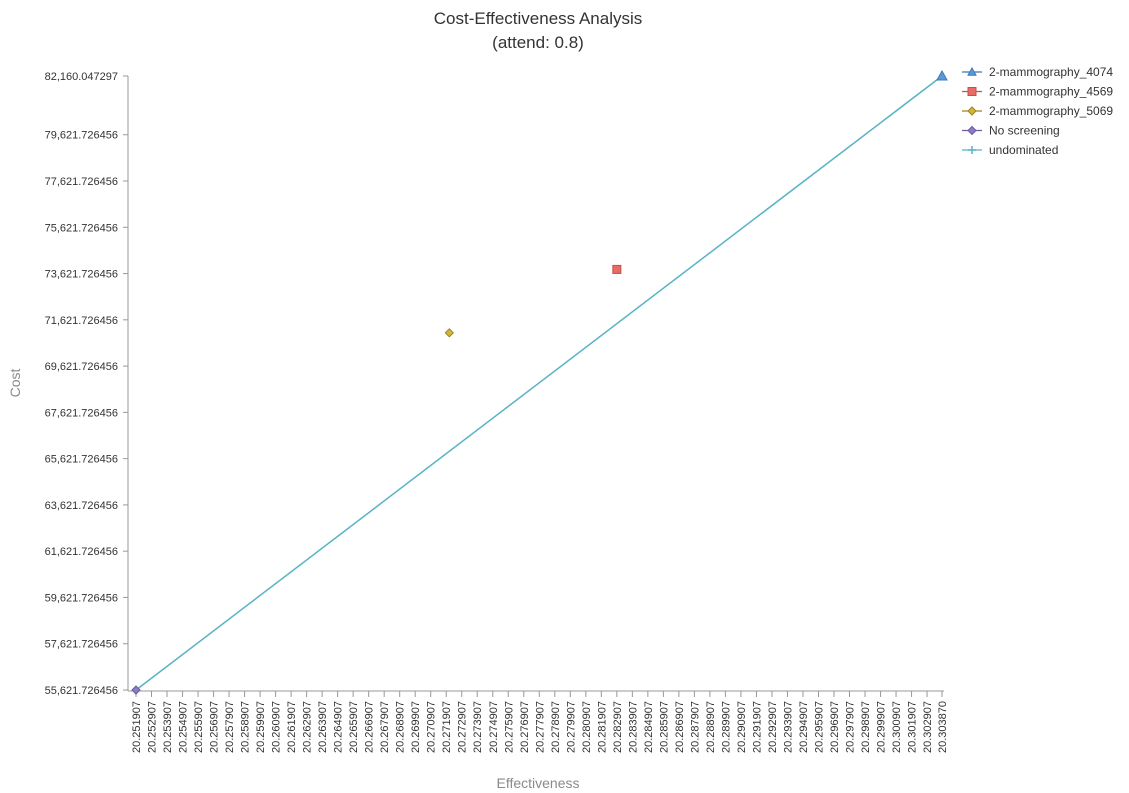 The width and height of the screenshot is (1129, 793). Describe the element at coordinates (81, 691) in the screenshot. I see `y-tick-label: 55,621.726456` at that location.